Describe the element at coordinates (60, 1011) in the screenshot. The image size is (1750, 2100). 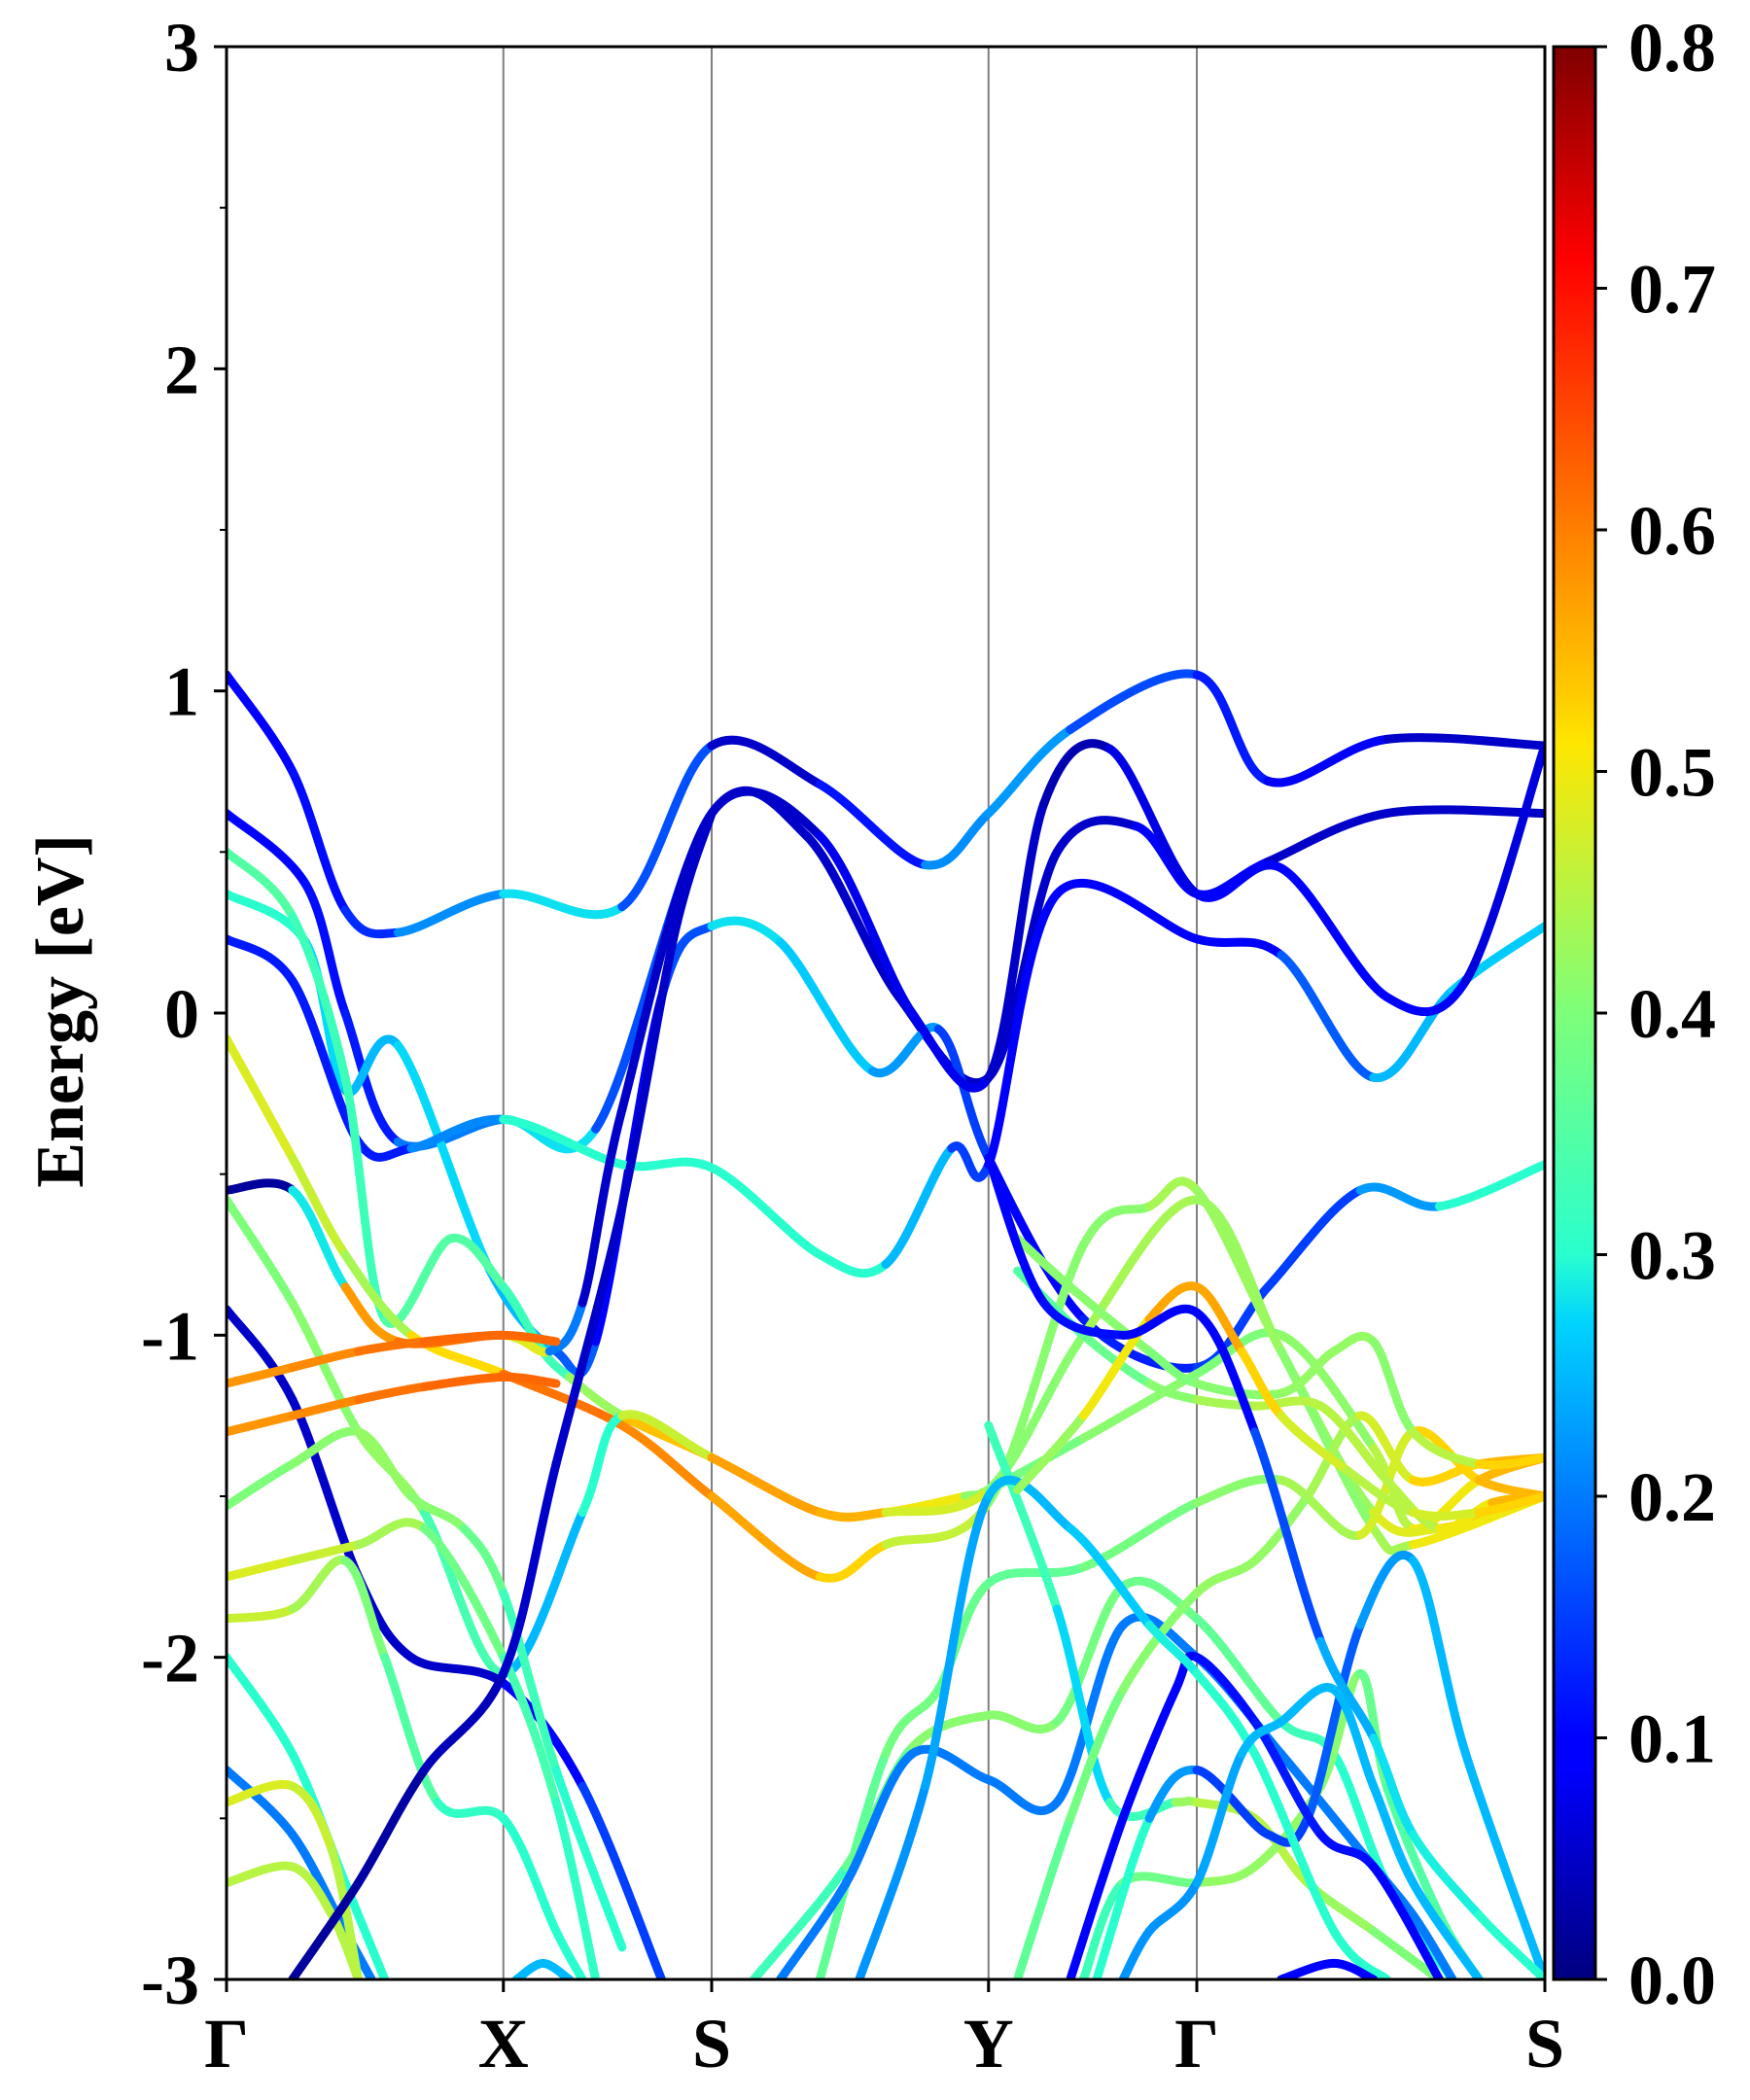
I see `y-axis-label: Energy [eV]` at that location.